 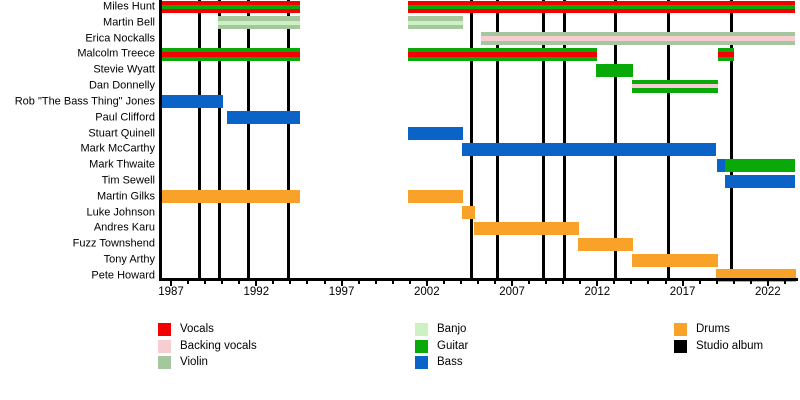 What do you see at coordinates (117, 148) in the screenshot?
I see `member-label: Mark McCarthy` at bounding box center [117, 148].